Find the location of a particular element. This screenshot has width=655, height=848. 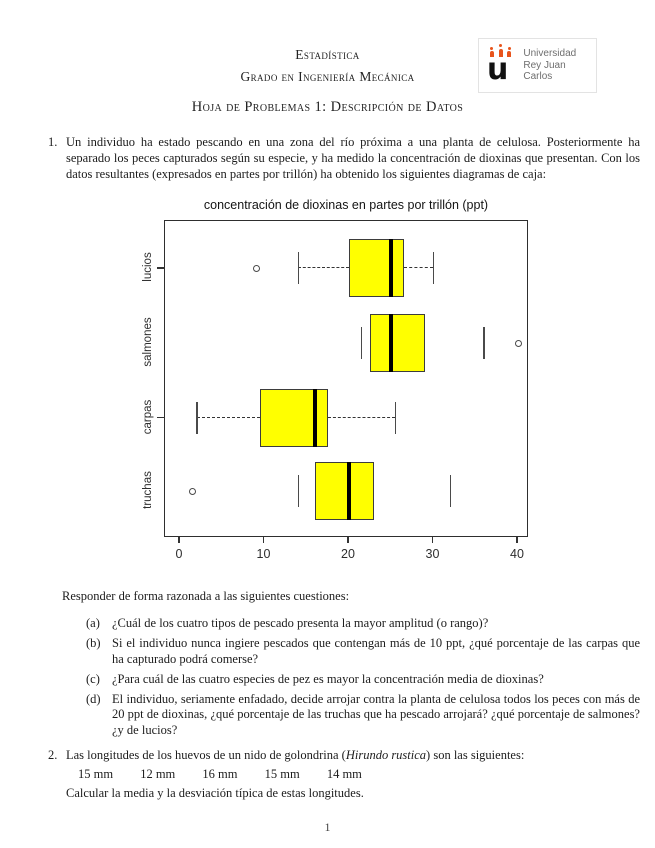

logo-line2: Rey Juan Carlos is located at coordinates (544, 71).